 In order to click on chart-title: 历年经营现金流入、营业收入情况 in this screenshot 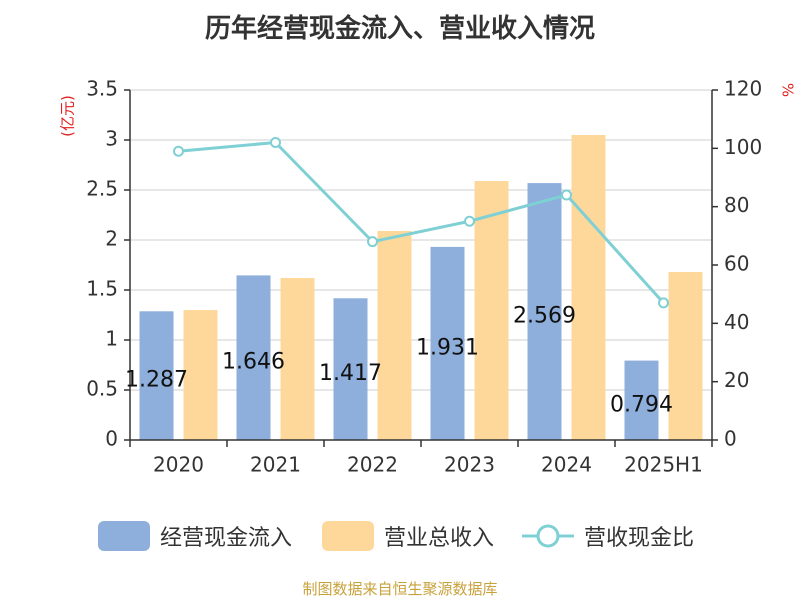, I will do `click(399, 29)`.